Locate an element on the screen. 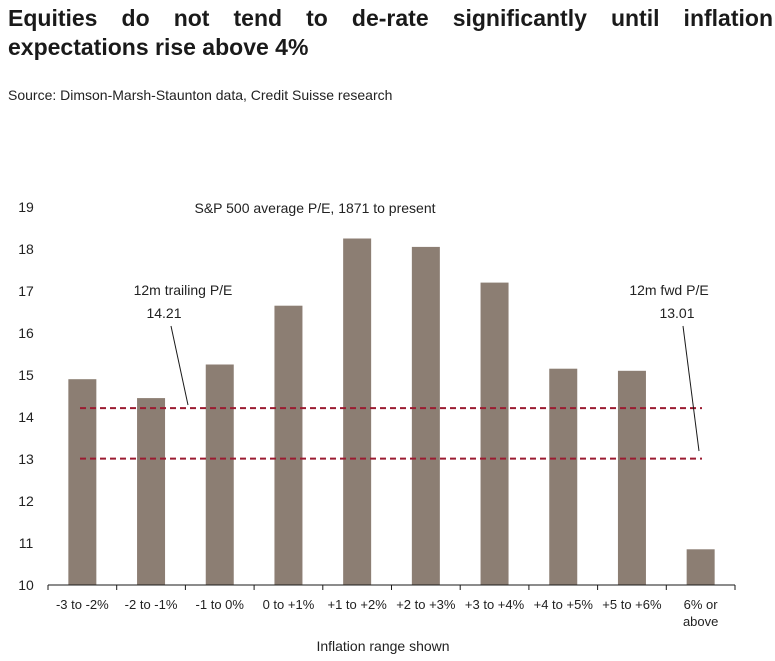 Image resolution: width=775 pixels, height=661 pixels. x-tick-label: +5 to +6% is located at coordinates (632, 604).